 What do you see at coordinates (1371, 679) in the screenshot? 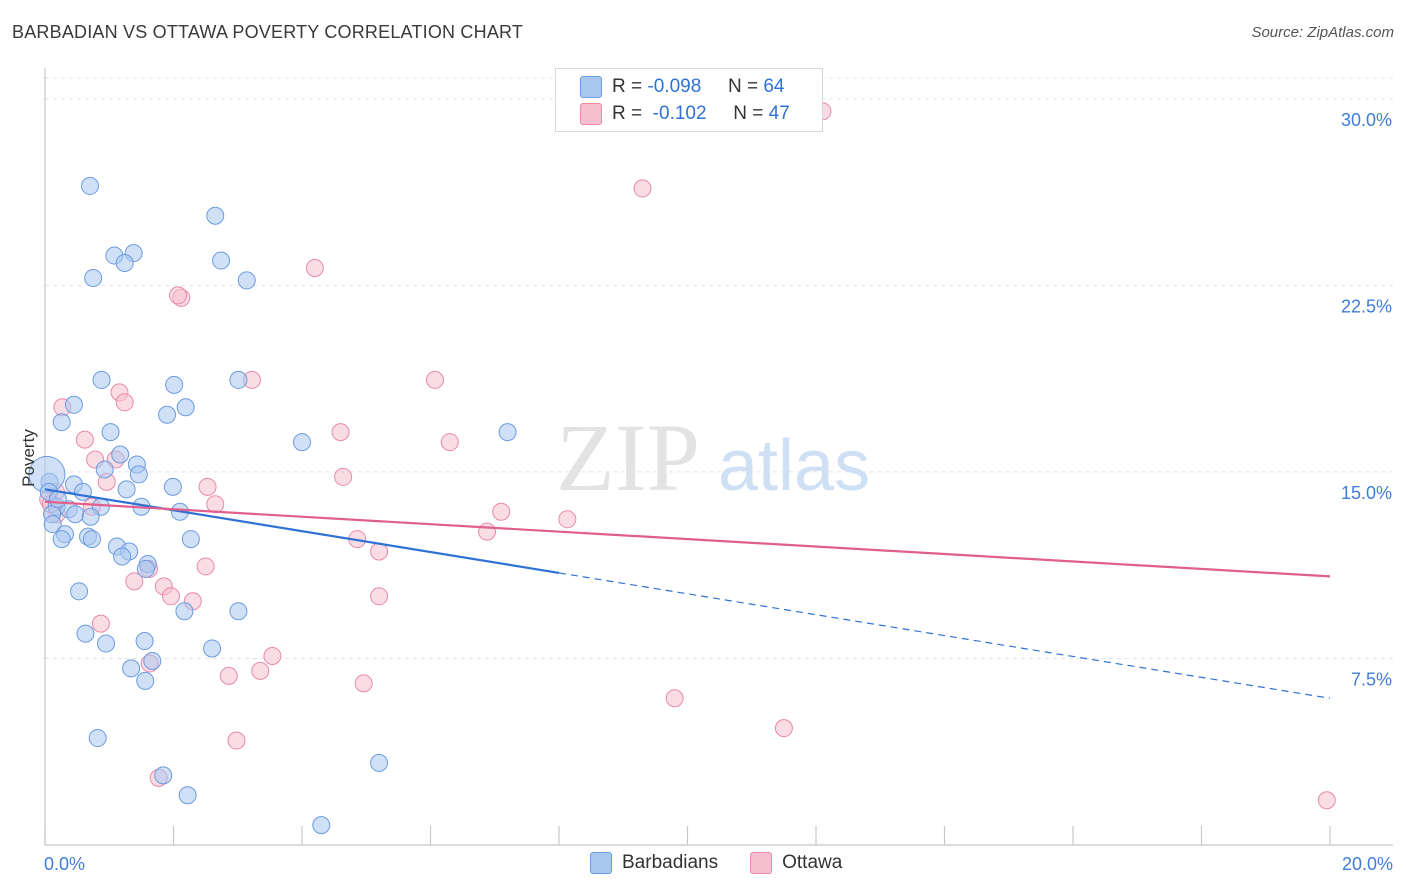
I see `y-tick-label: 7.5%` at bounding box center [1371, 679].